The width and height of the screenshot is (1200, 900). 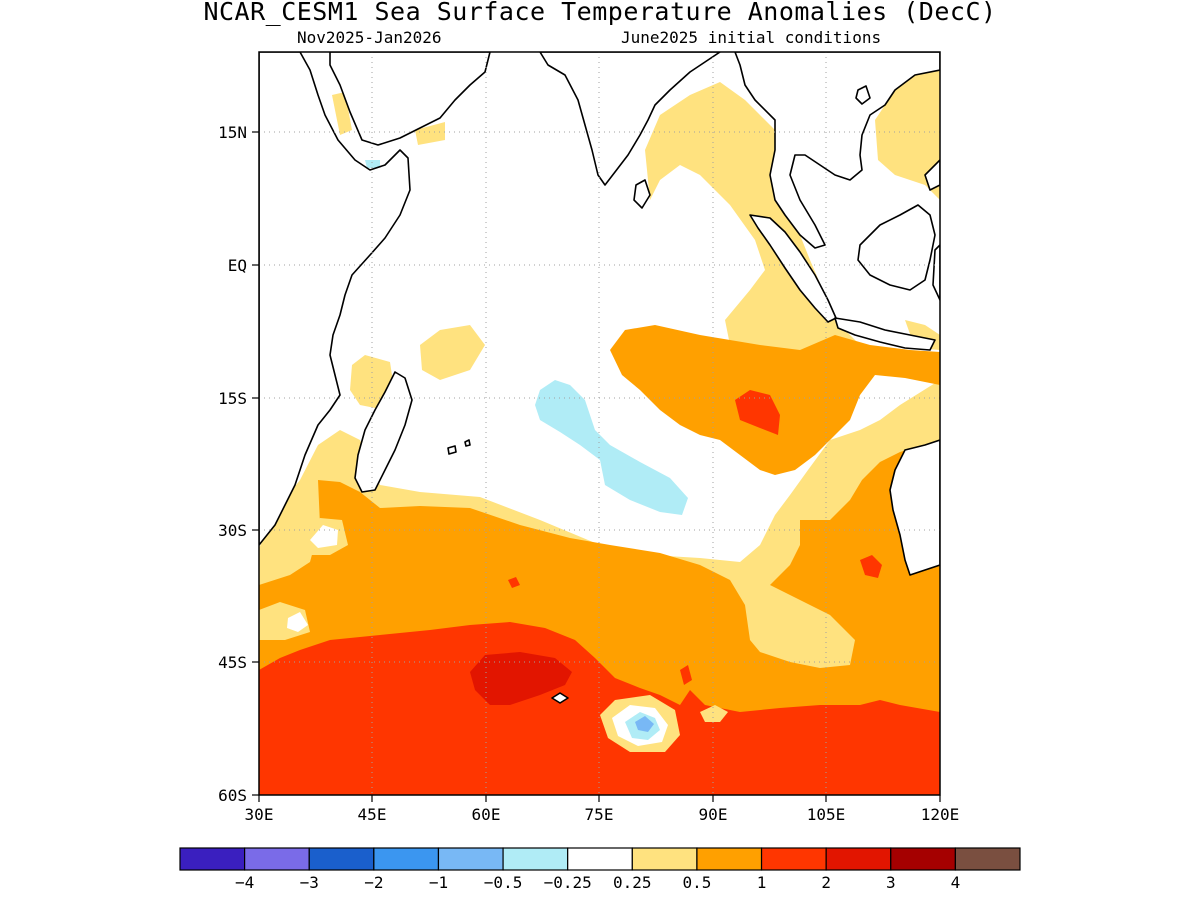 What do you see at coordinates (826, 882) in the screenshot?
I see `colorbar-label: 2` at bounding box center [826, 882].